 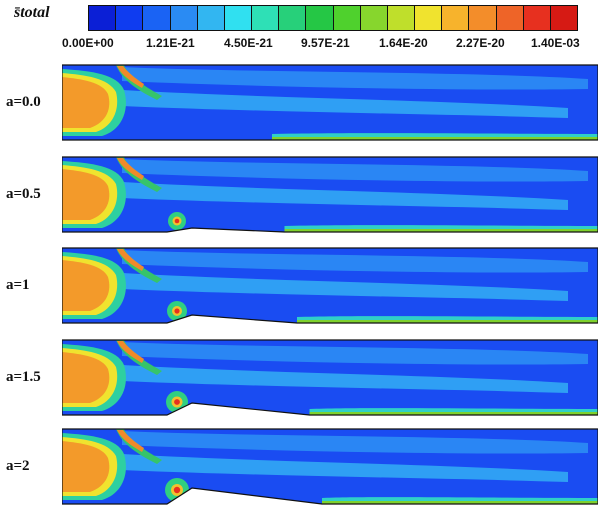 I want to click on case-label: a=1, so click(x=18, y=285).